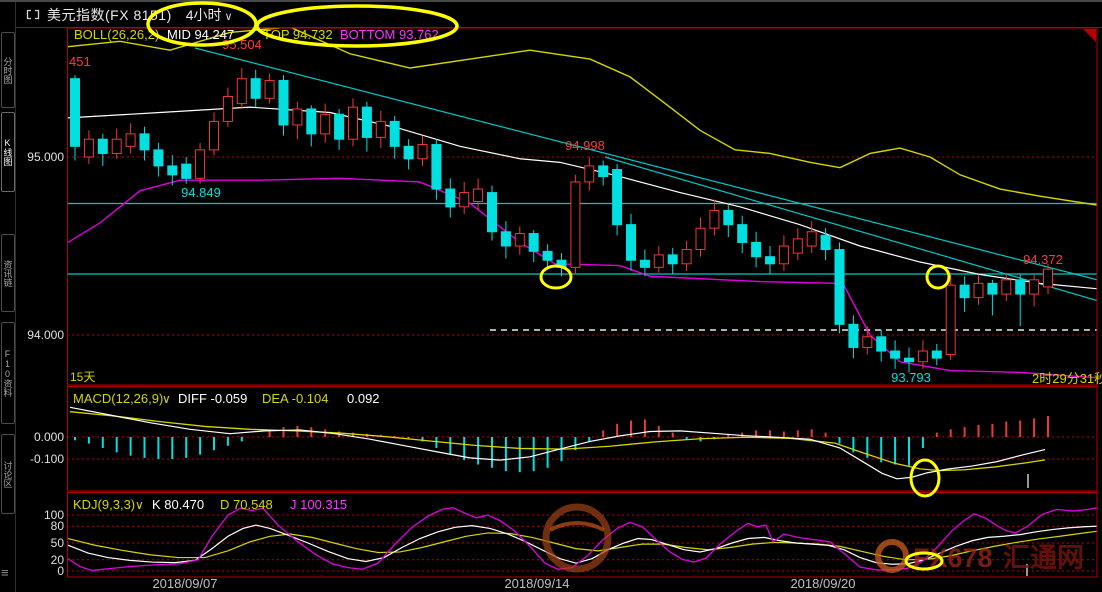 The width and height of the screenshot is (1102, 592). Describe the element at coordinates (58, 560) in the screenshot. I see `kdj-tick-20: 20` at that location.